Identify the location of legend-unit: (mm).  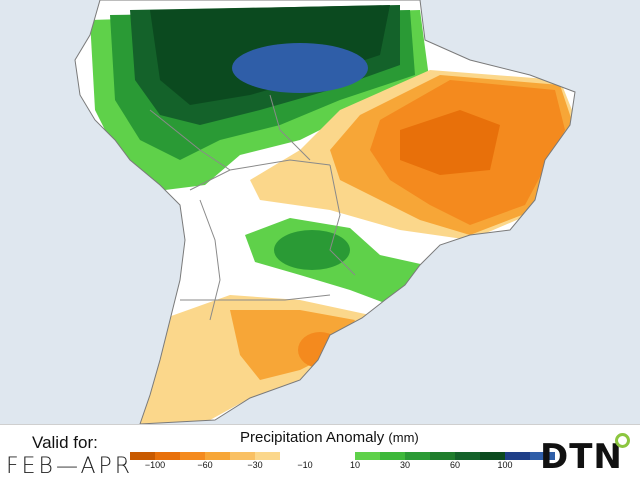
(403, 437).